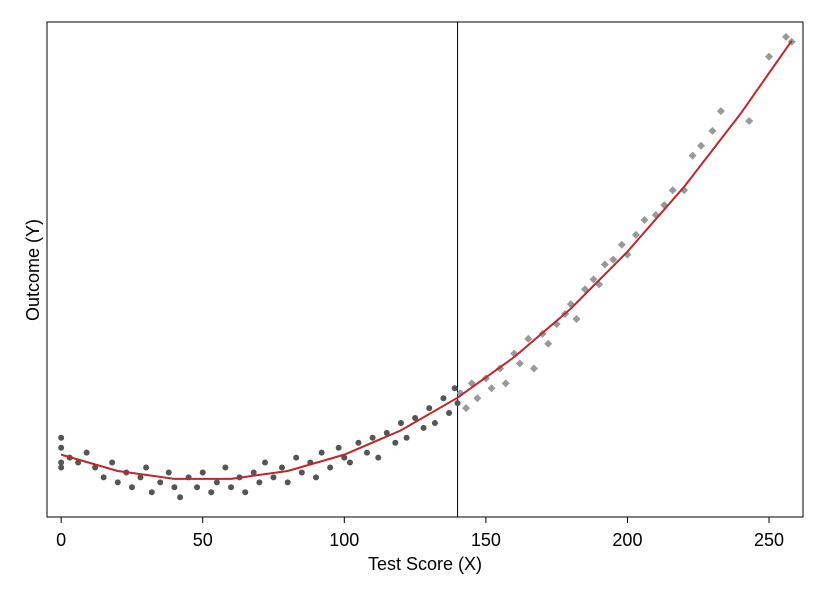 The image size is (825, 600). Describe the element at coordinates (344, 540) in the screenshot. I see `x-tick-label: 100` at that location.